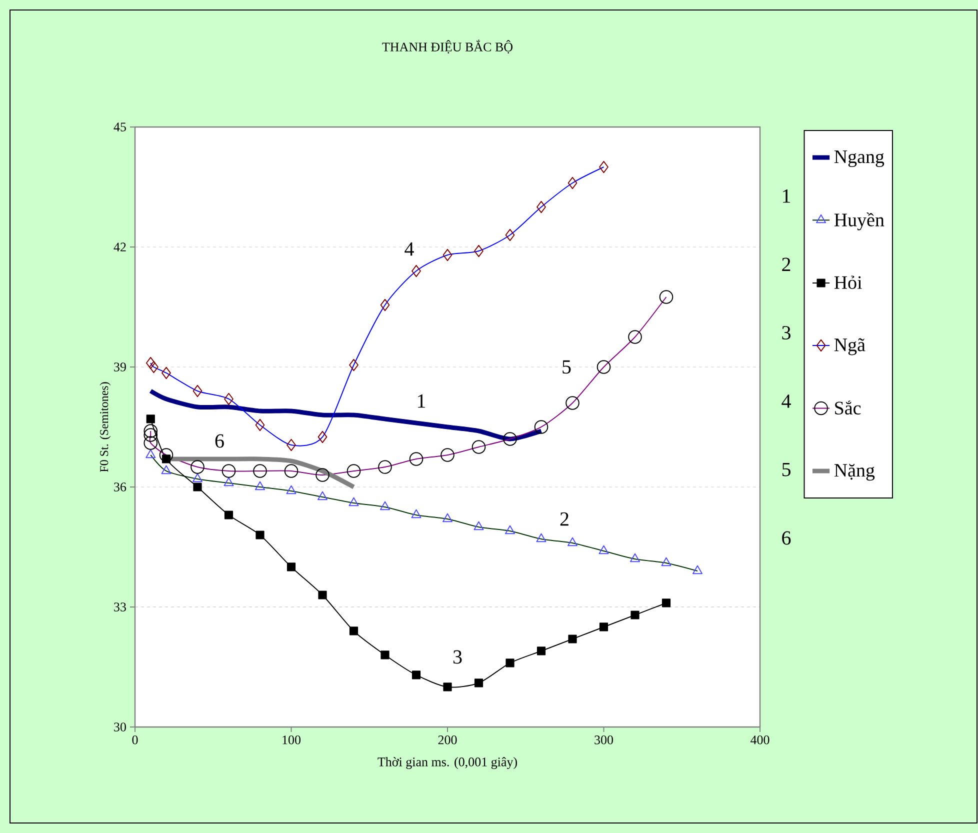  I want to click on text: 4, so click(786, 401).